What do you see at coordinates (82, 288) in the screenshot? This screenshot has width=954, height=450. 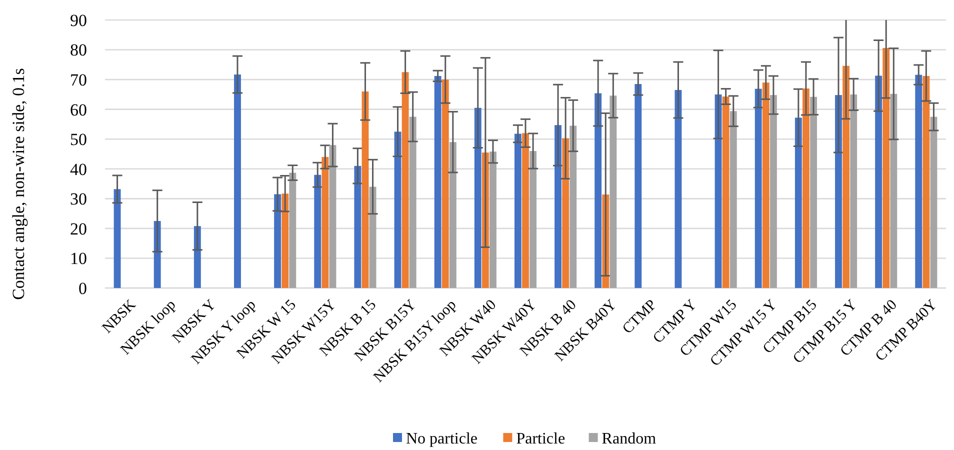 I see `y-tick-label: 0` at bounding box center [82, 288].